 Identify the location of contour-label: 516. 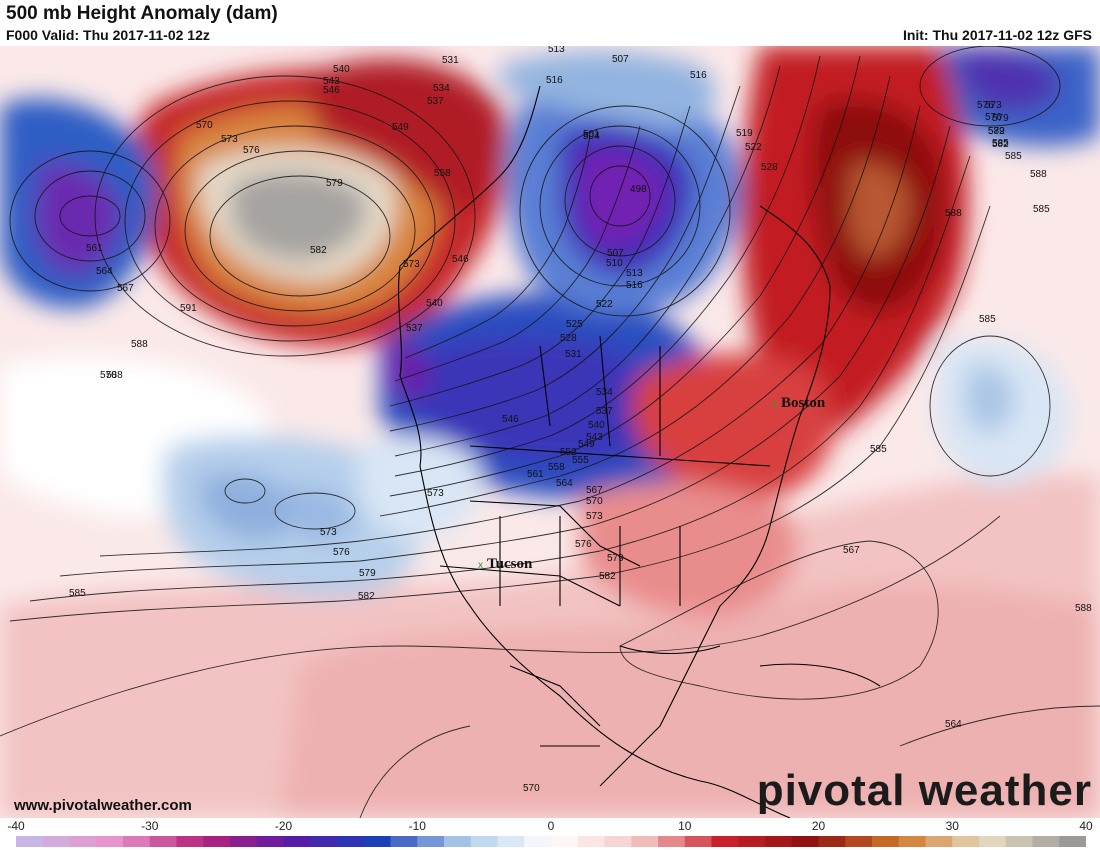
(698, 75).